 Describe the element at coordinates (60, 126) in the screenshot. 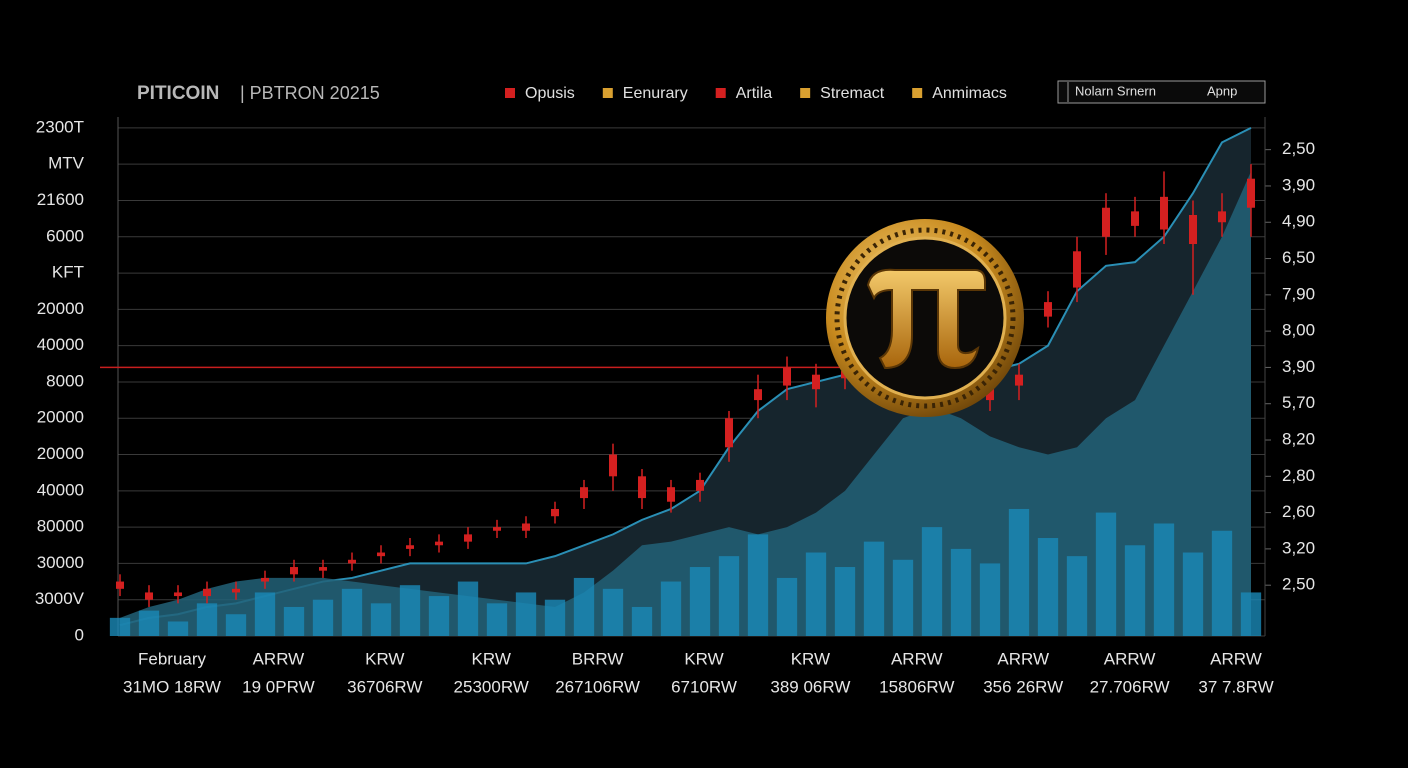

I see `y-tick-label: 2300T` at that location.